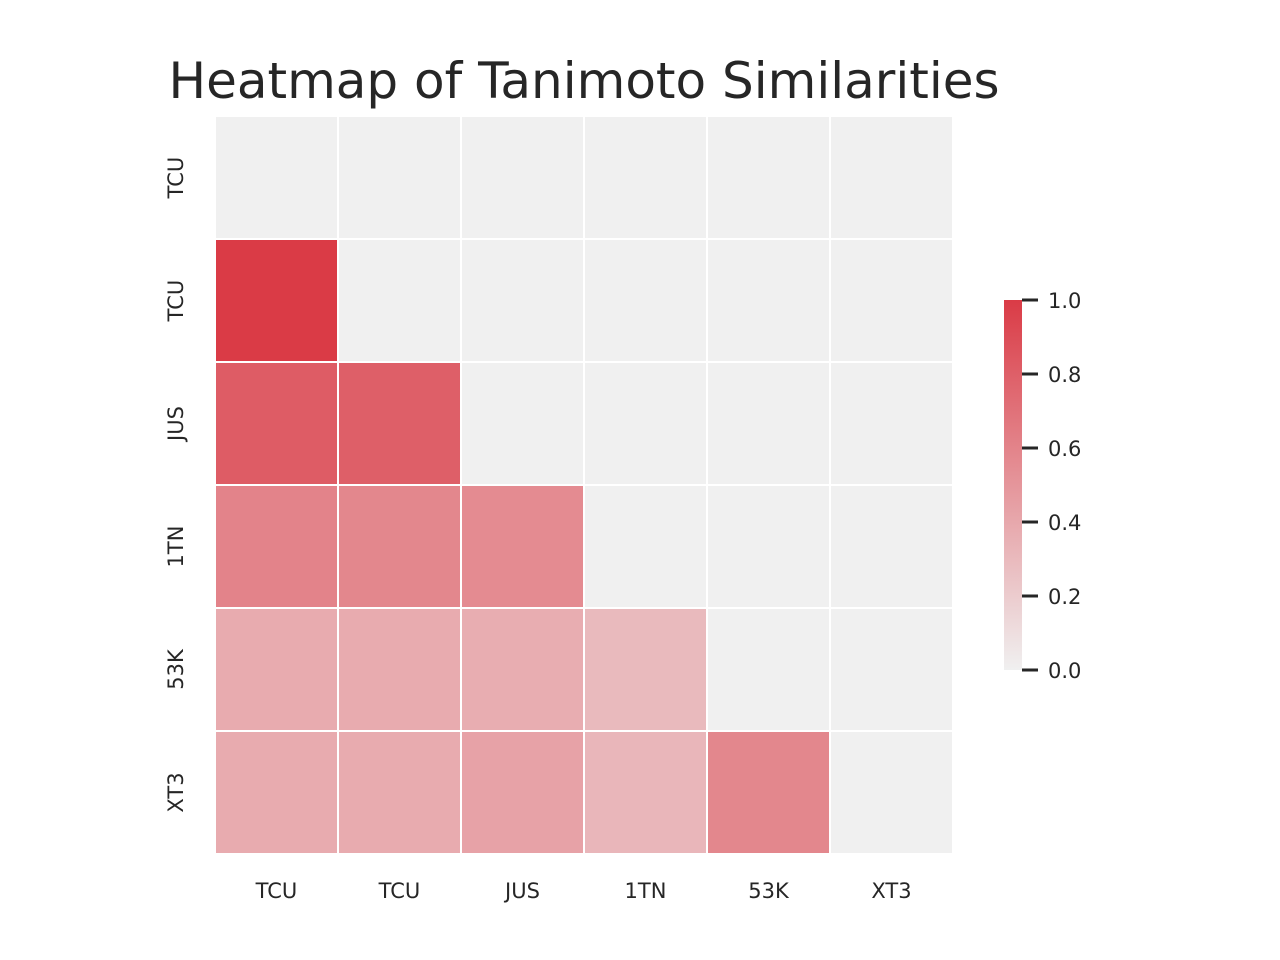  Describe the element at coordinates (1064, 597) in the screenshot. I see `colorbar-tick-label: 0.2` at that location.